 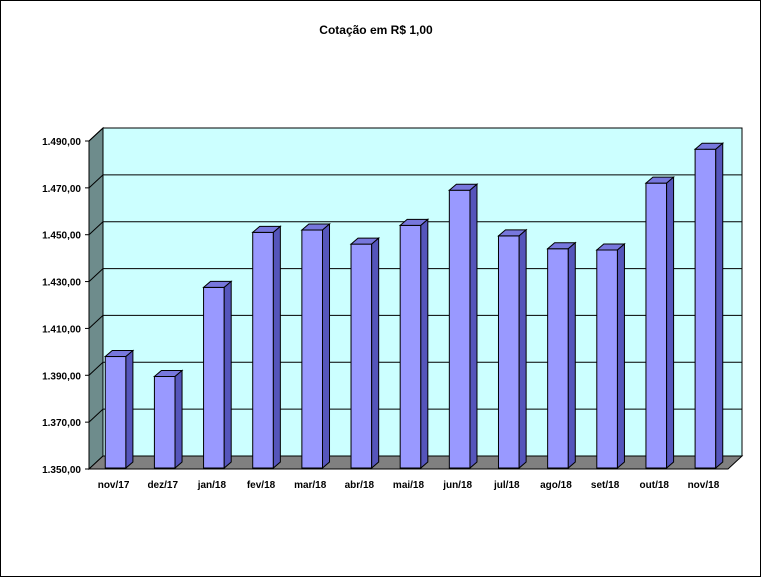 What do you see at coordinates (61, 329) in the screenshot?
I see `y-tick-label: 1.410,00` at bounding box center [61, 329].